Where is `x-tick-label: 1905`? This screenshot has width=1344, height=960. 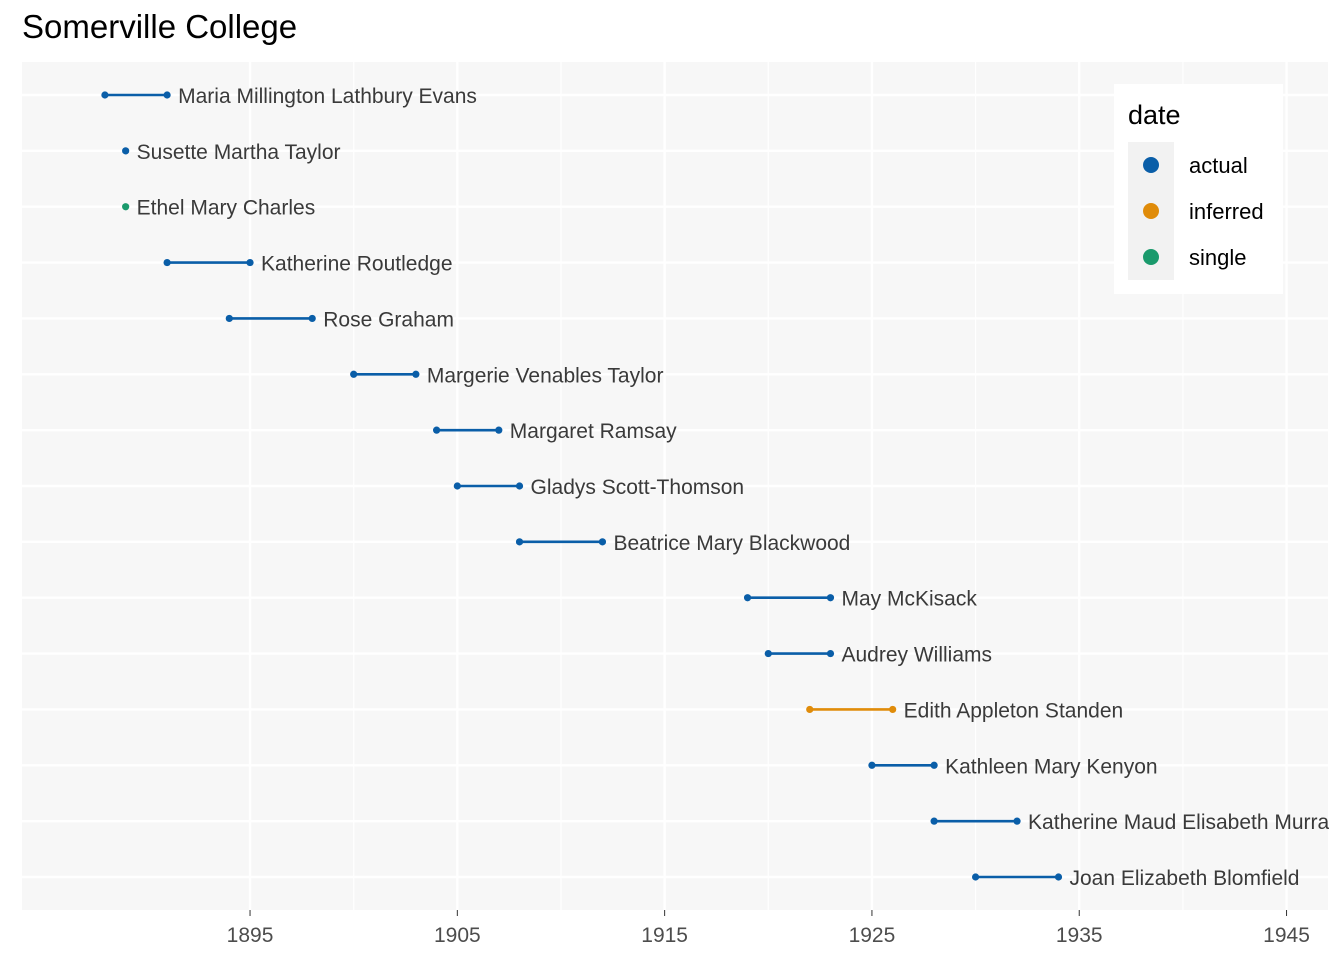
x-tick-label: 1905 is located at coordinates (457, 935).